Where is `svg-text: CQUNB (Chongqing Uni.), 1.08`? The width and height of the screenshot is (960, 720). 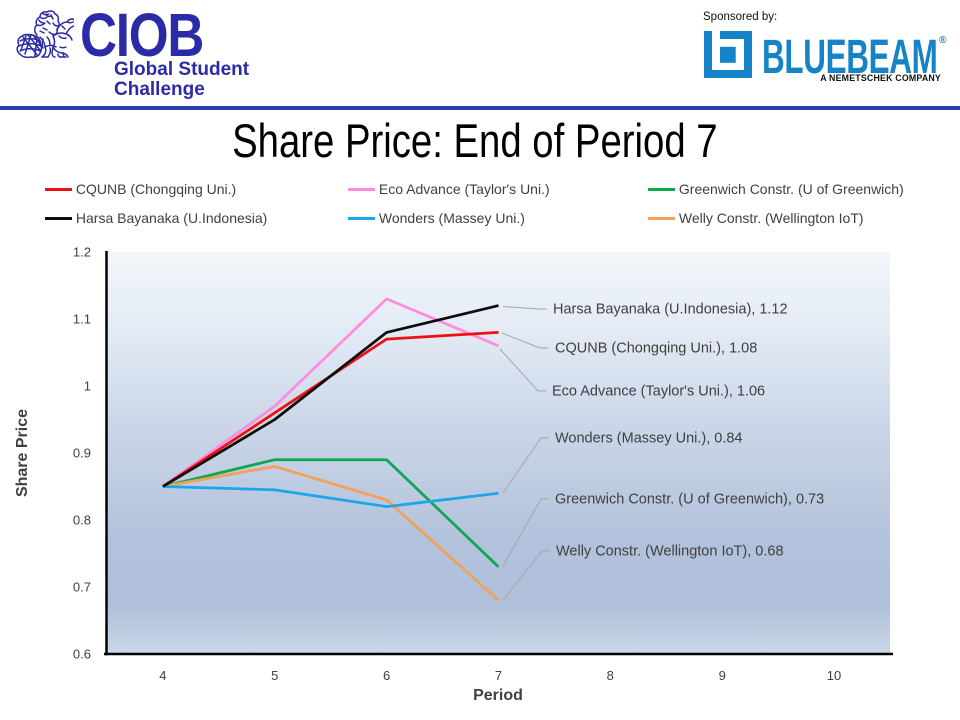
svg-text: CQUNB (Chongqing Uni.), 1.08 is located at coordinates (656, 349).